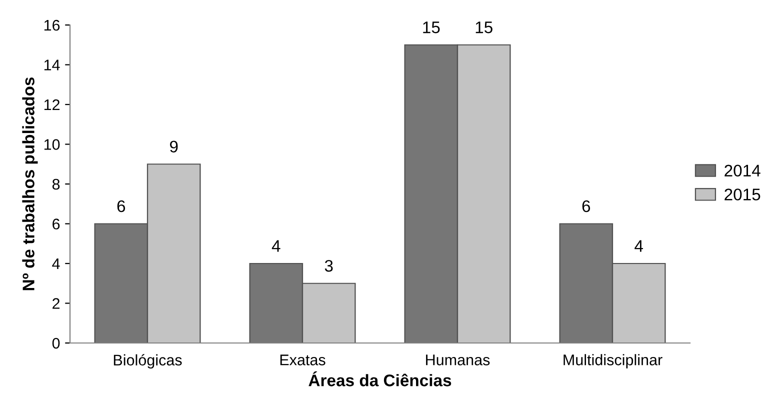 This screenshot has height=407, width=770. I want to click on y-tick-label: 10, so click(52, 144).